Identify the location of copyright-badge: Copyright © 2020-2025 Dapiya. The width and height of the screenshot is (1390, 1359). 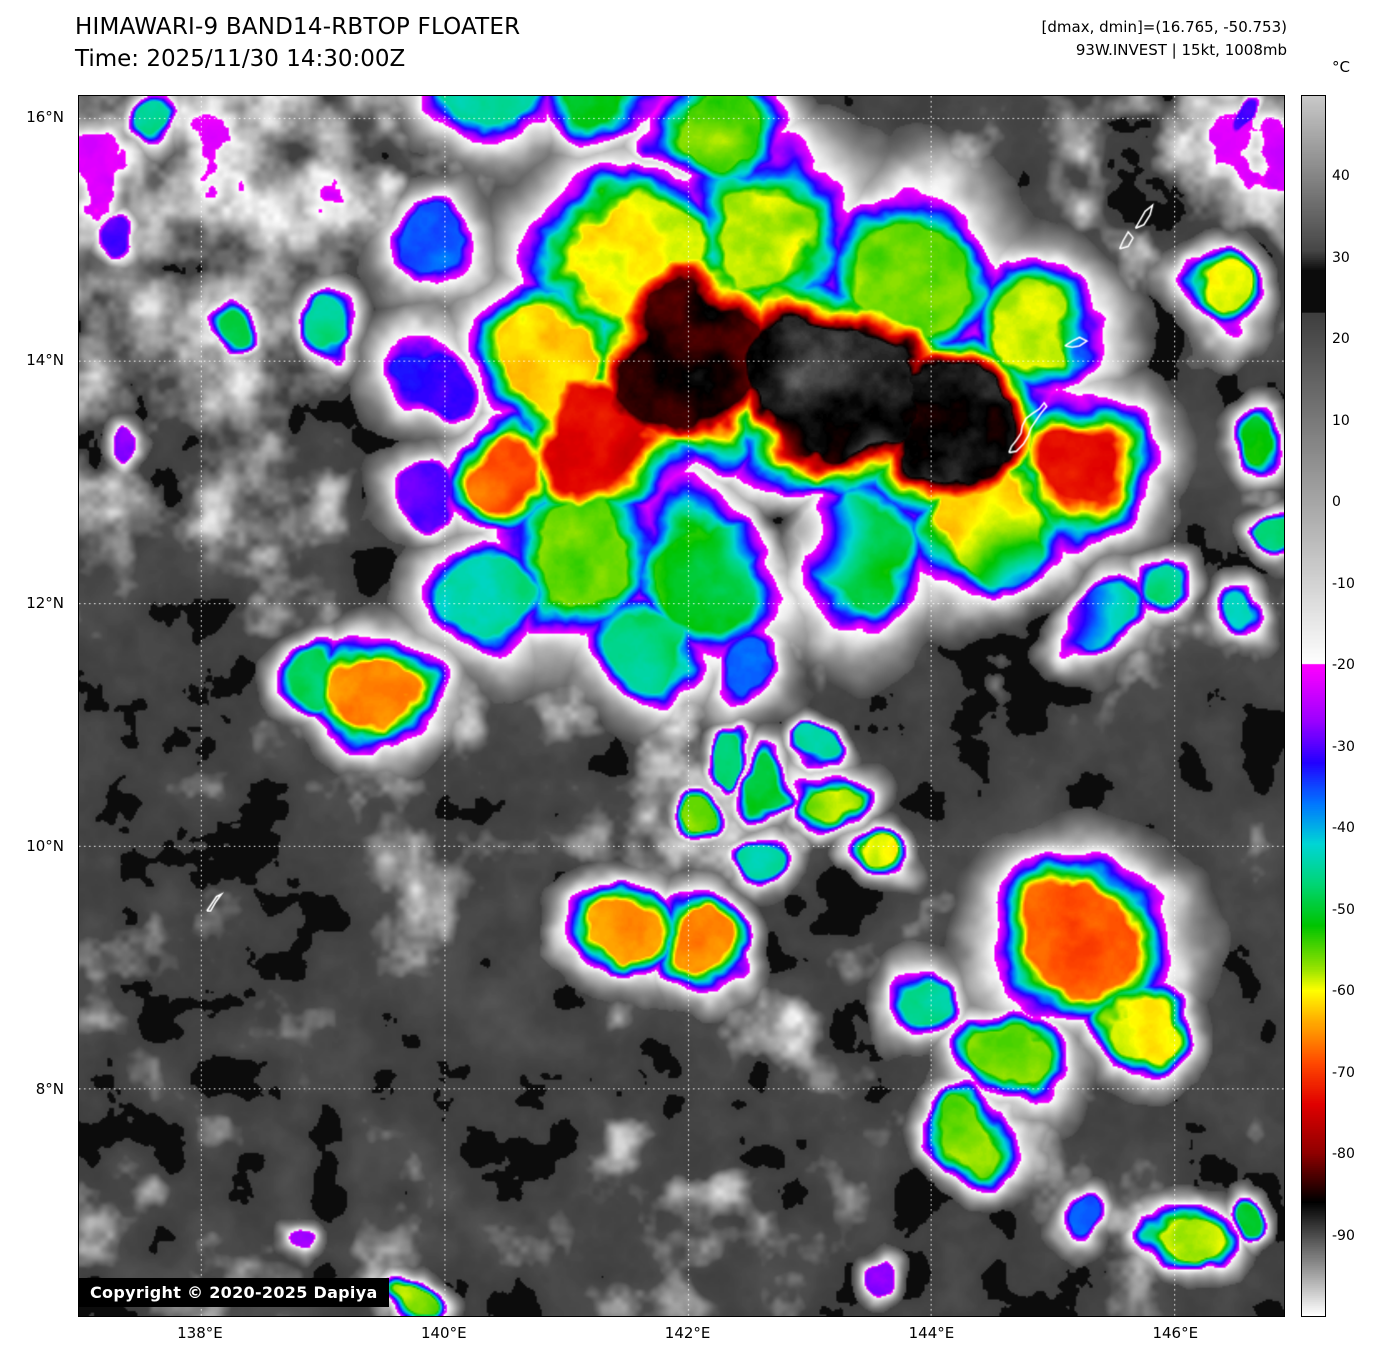
(234, 1292).